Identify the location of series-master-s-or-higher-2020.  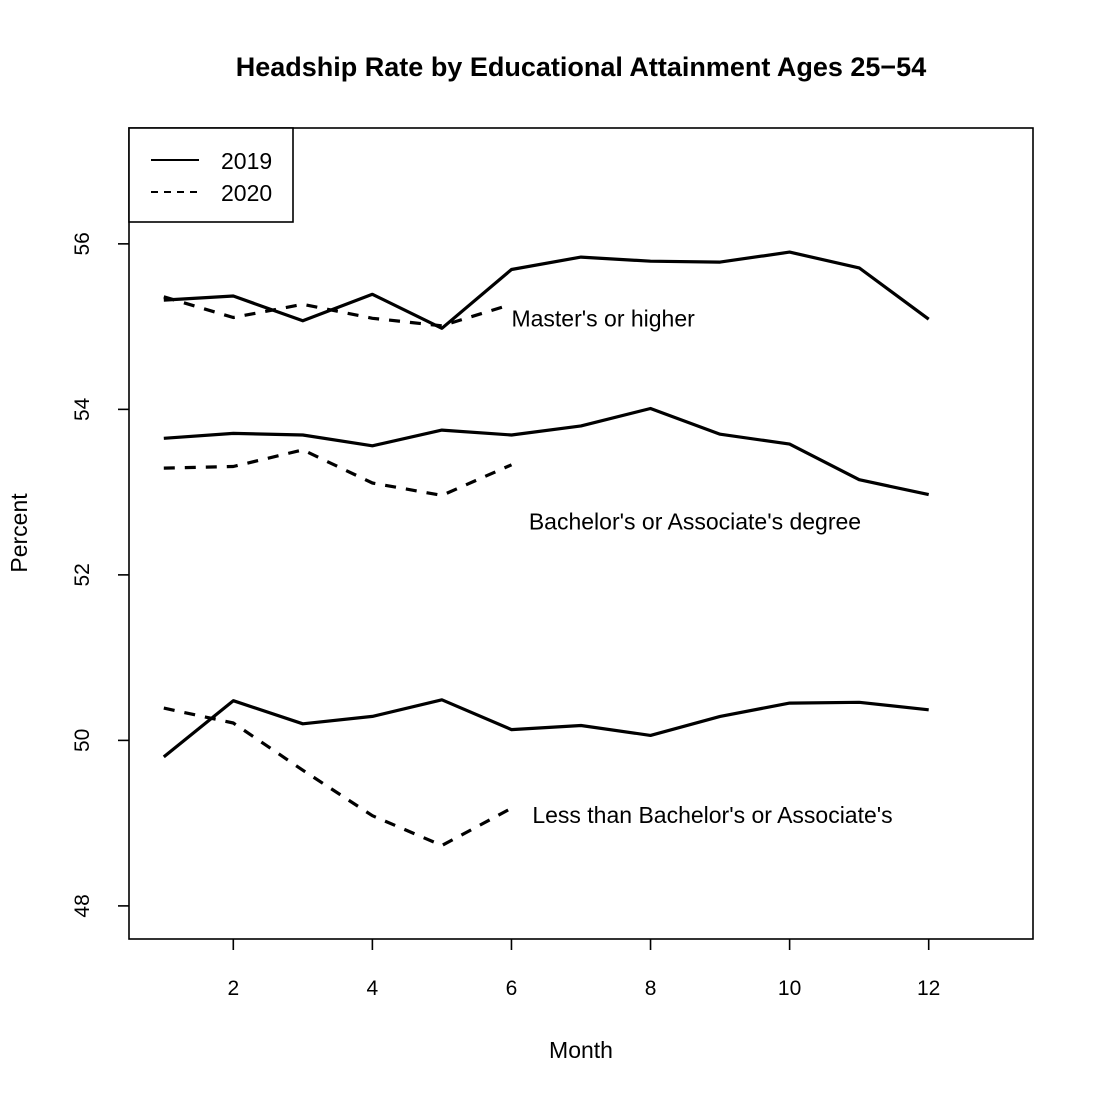
(337, 311).